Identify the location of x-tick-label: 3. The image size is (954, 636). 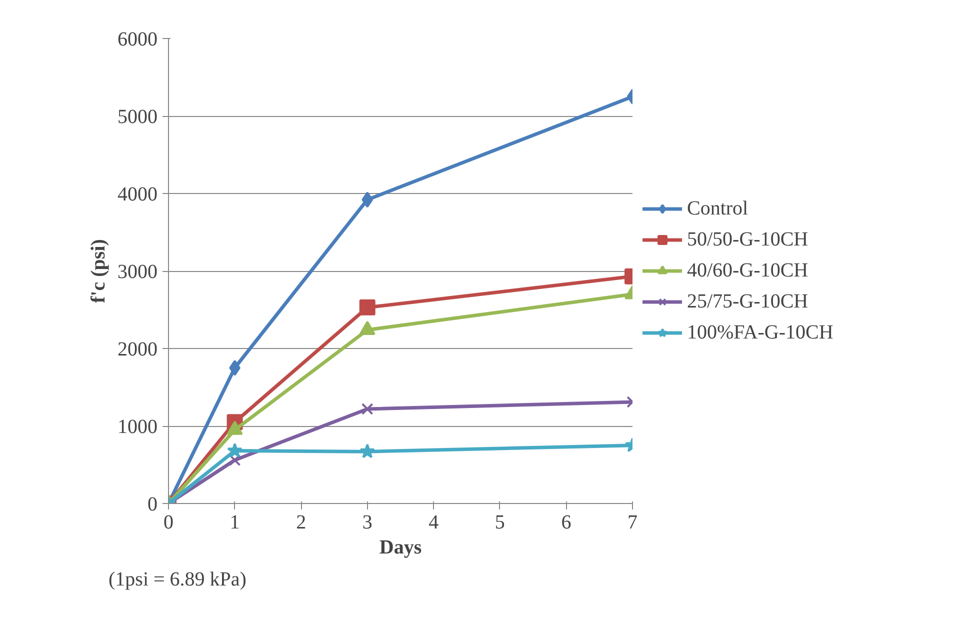
(367, 523).